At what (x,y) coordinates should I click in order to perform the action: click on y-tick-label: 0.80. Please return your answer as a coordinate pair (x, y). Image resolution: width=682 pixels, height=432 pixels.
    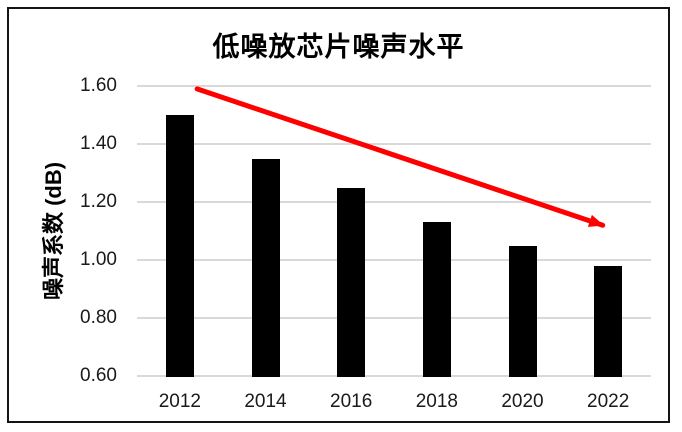
    Looking at the image, I should click on (98, 317).